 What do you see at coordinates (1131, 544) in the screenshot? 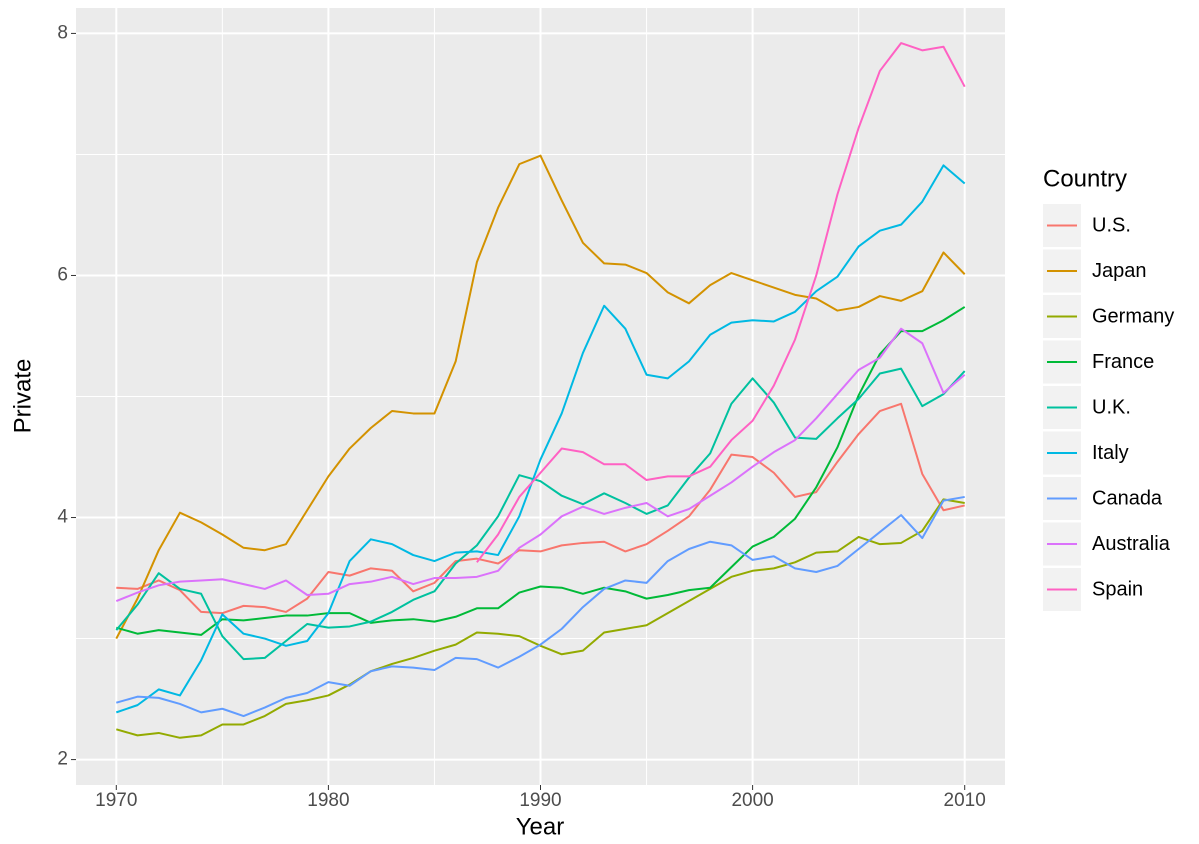
I see `legend-label: Australia` at bounding box center [1131, 544].